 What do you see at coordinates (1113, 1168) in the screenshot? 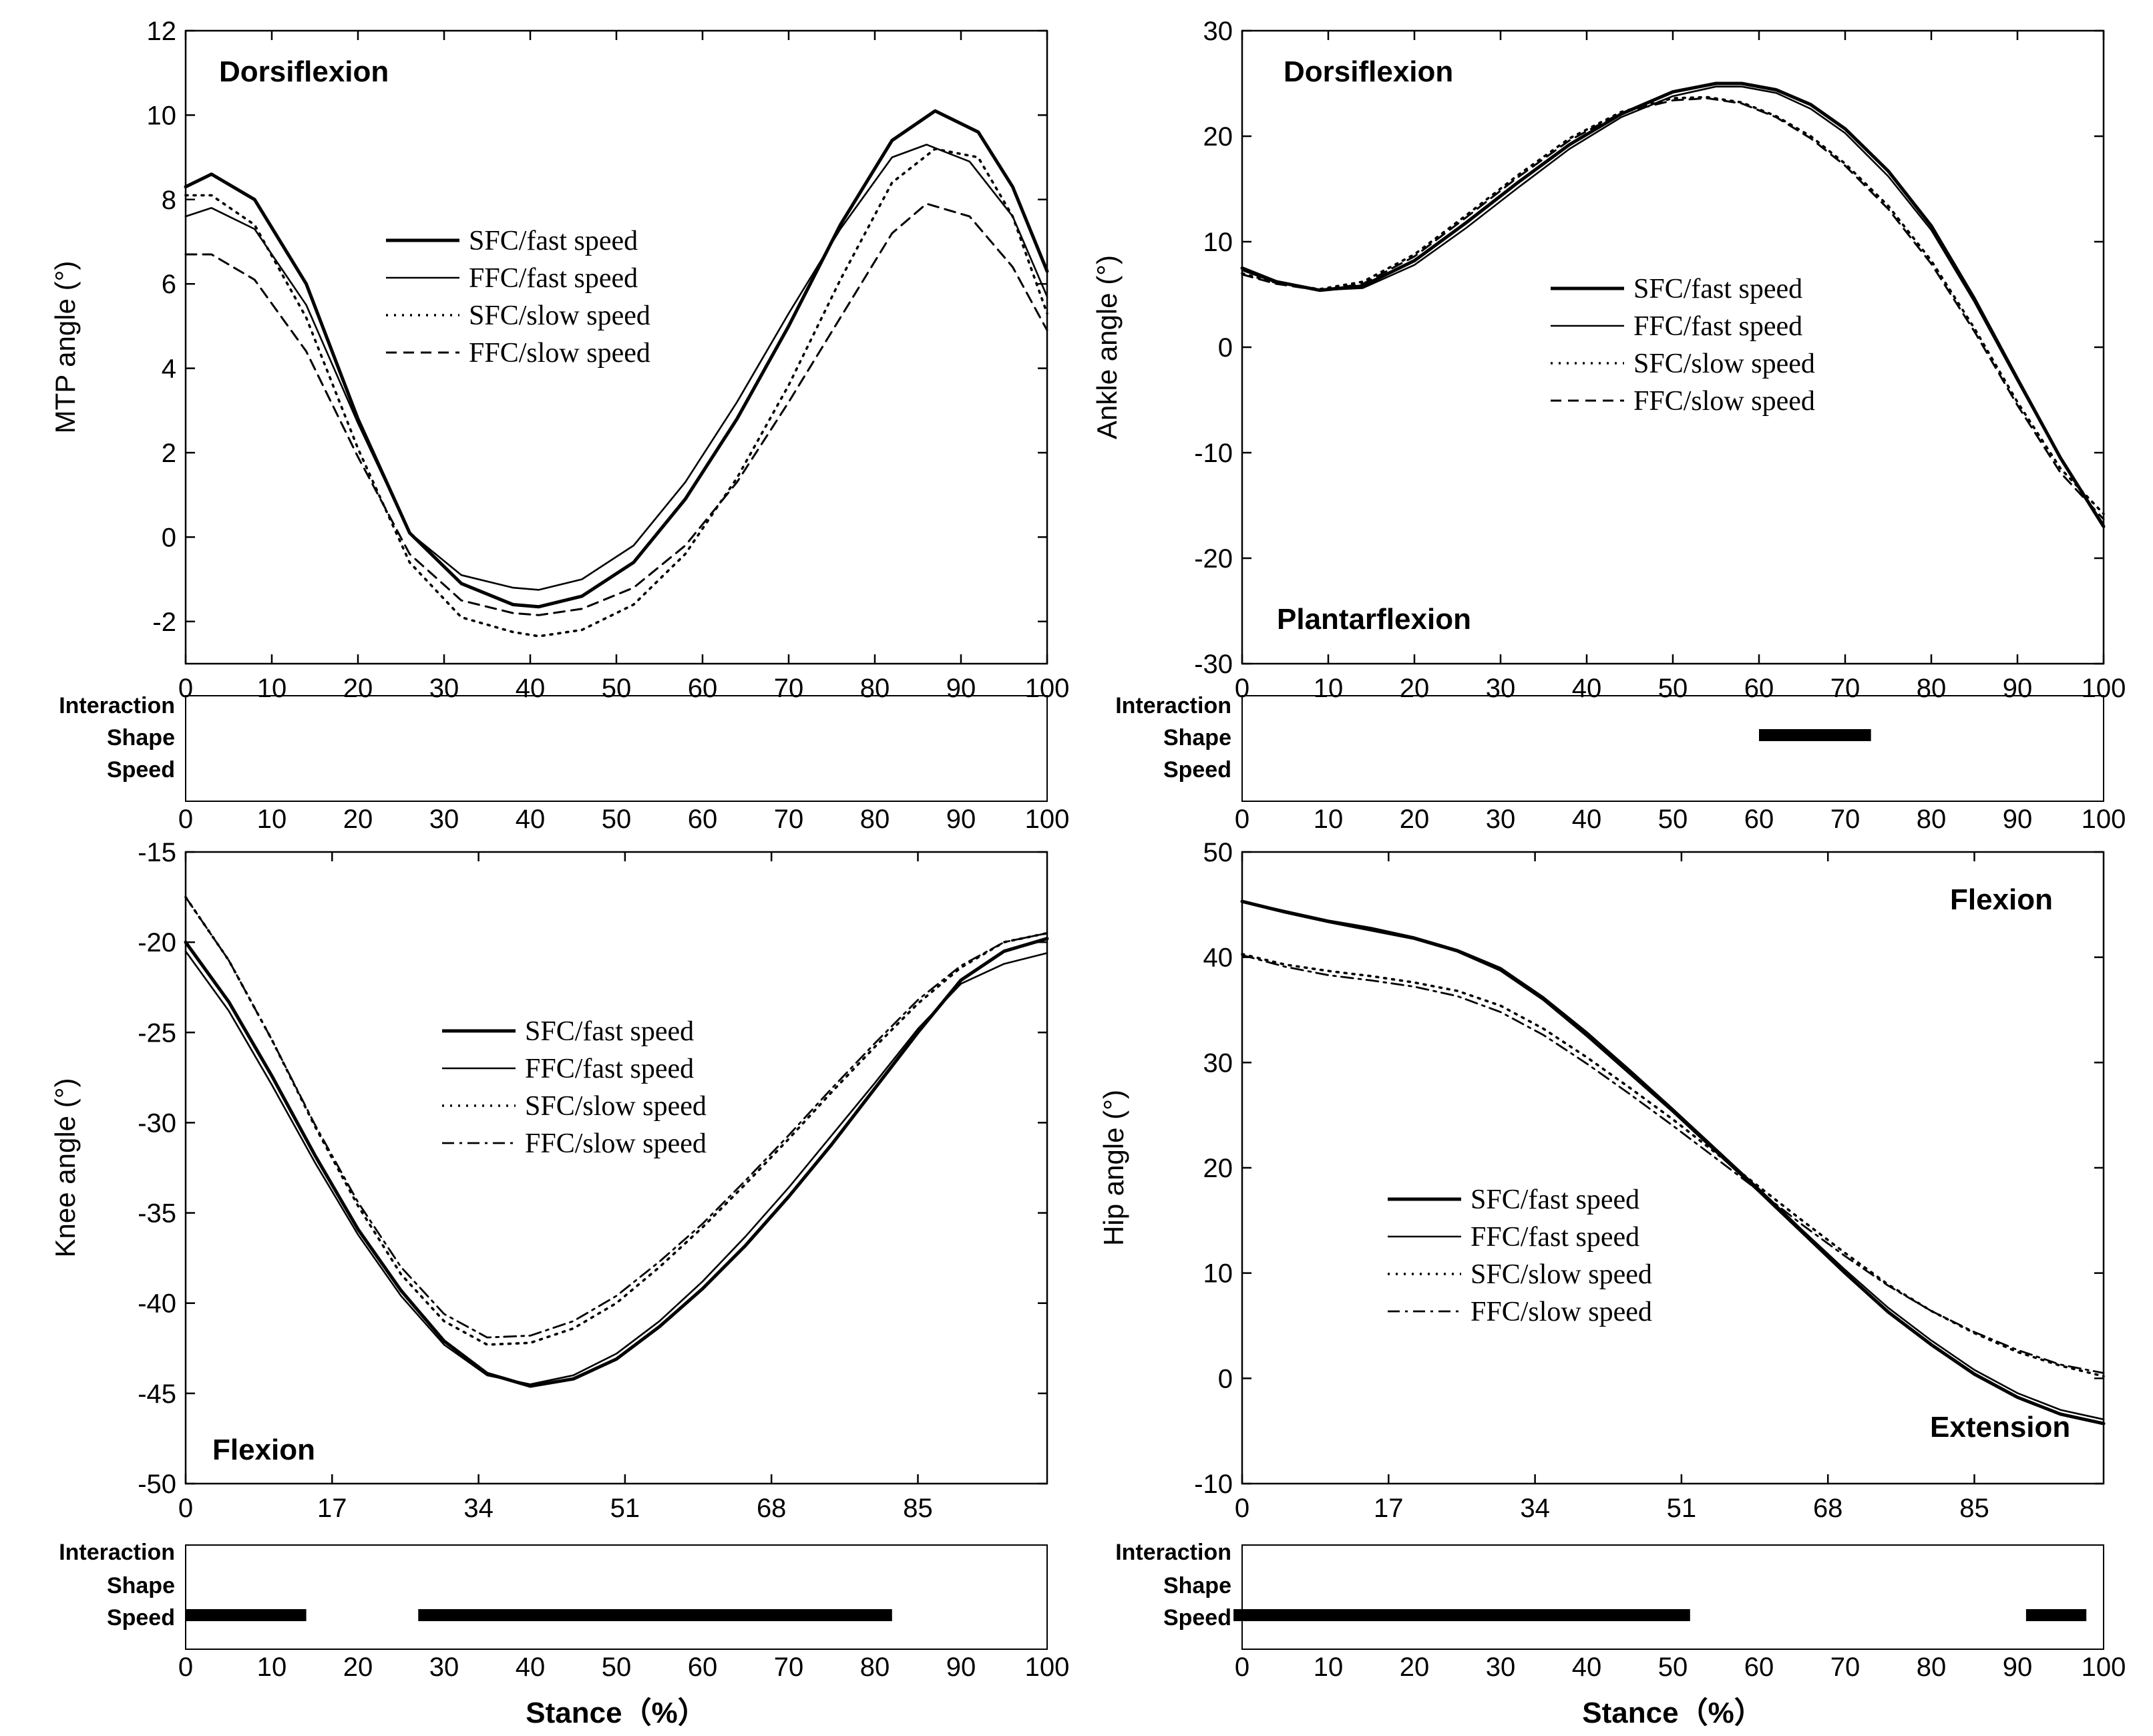
I see `hip-ylabel: Hip angle (°)` at bounding box center [1113, 1168].